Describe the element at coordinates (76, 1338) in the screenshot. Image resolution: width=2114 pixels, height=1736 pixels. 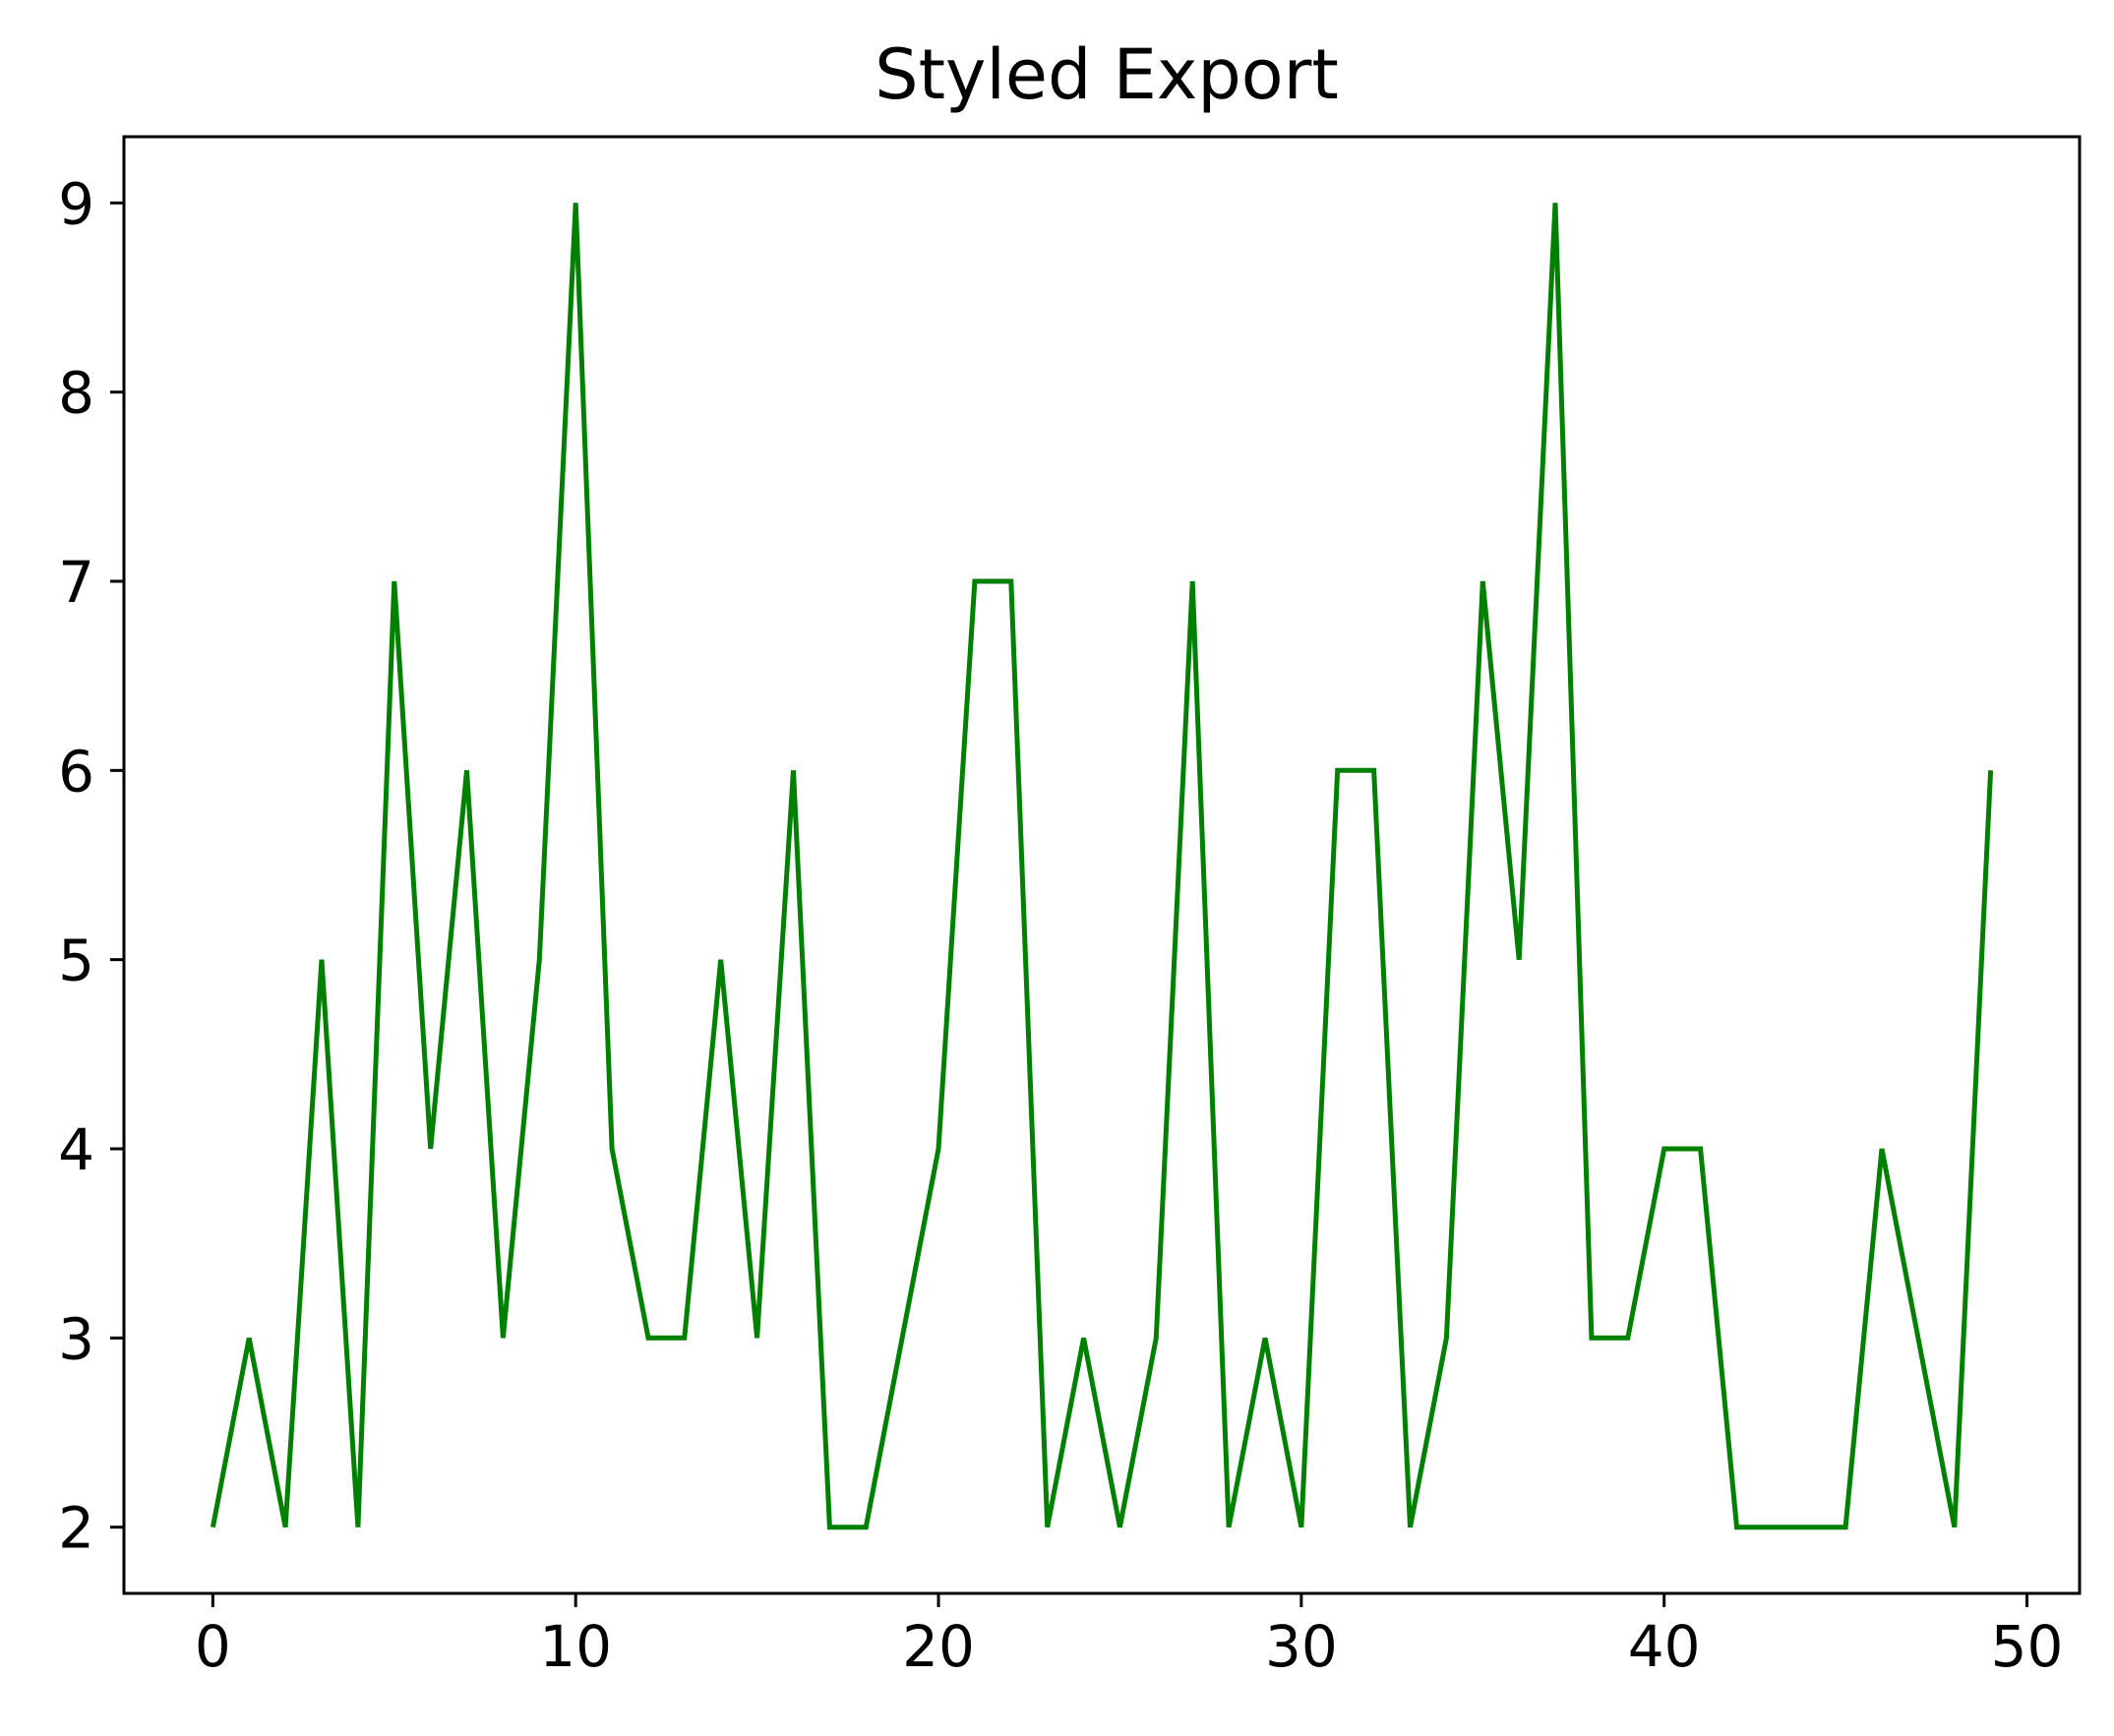
I see `y-tick-label: 3` at that location.